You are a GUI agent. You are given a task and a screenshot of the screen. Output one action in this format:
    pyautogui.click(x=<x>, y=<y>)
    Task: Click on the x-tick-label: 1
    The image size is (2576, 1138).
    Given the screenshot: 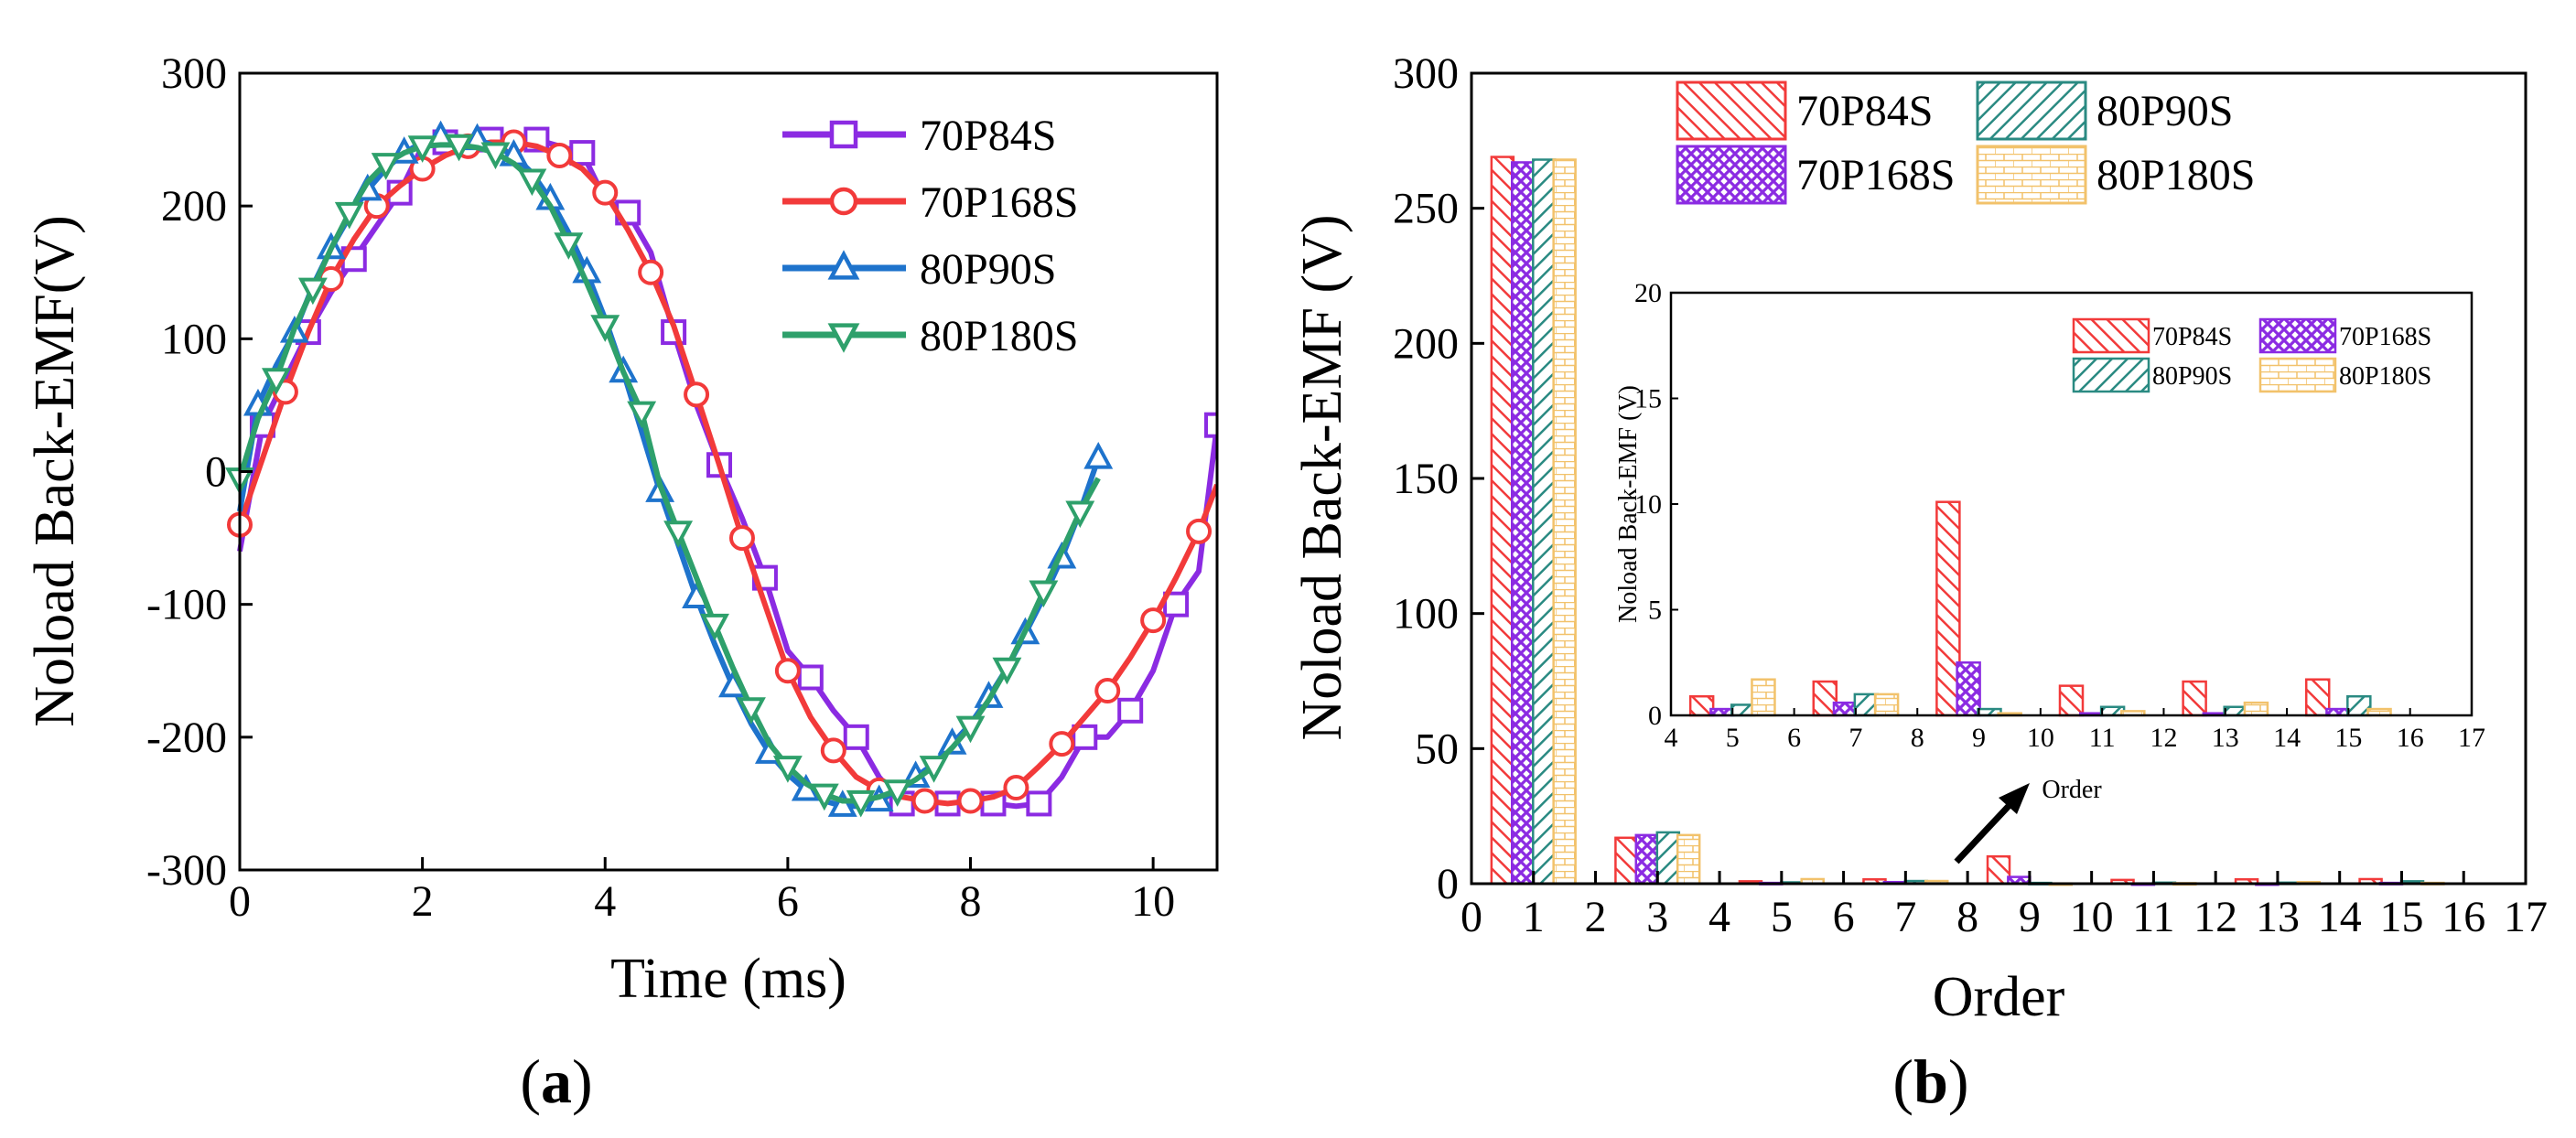 What is the action you would take?
    pyautogui.click(x=1534, y=917)
    